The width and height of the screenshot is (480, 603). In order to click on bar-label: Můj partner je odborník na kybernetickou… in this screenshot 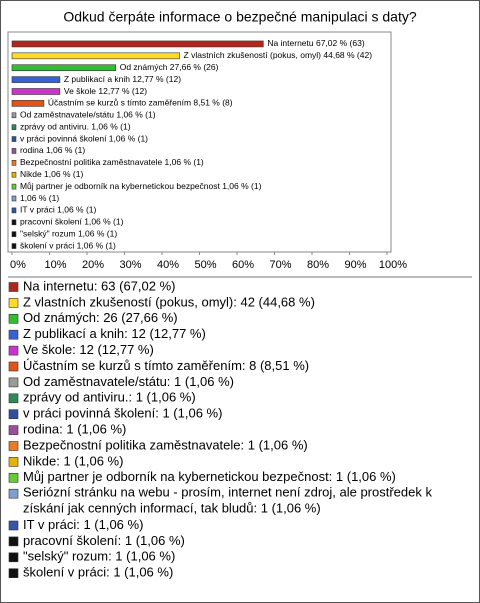, I will do `click(141, 186)`.